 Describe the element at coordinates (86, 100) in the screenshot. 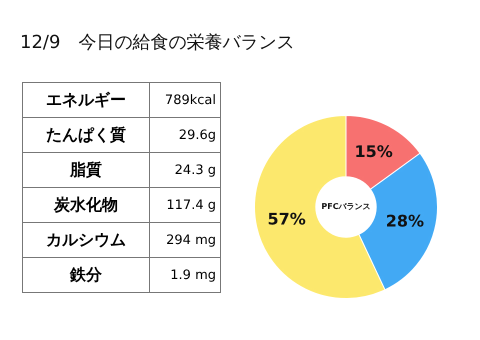

I see `category-label: エネルギー` at that location.